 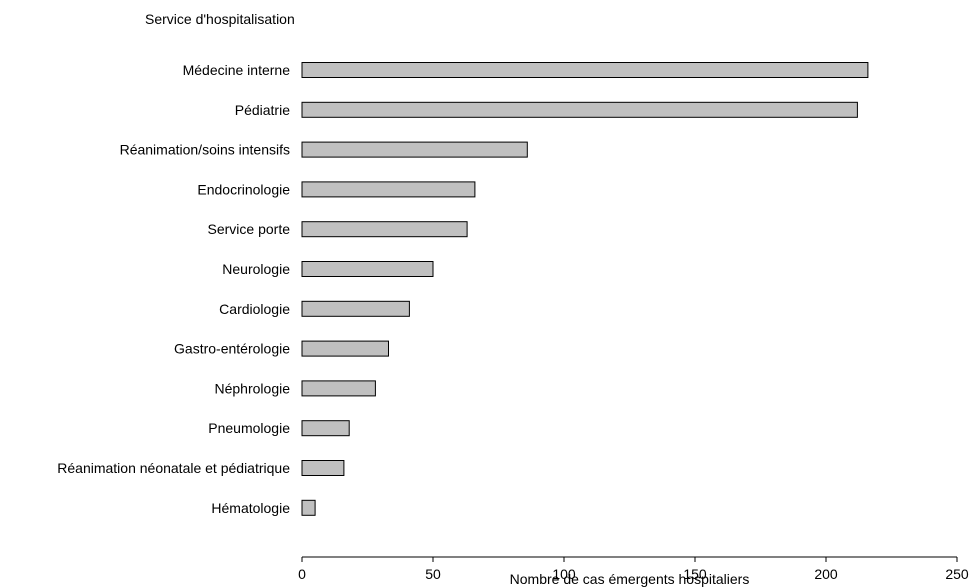 What do you see at coordinates (630, 579) in the screenshot?
I see `x-axis-label: Nombre de cas émergents hospitaliers` at bounding box center [630, 579].